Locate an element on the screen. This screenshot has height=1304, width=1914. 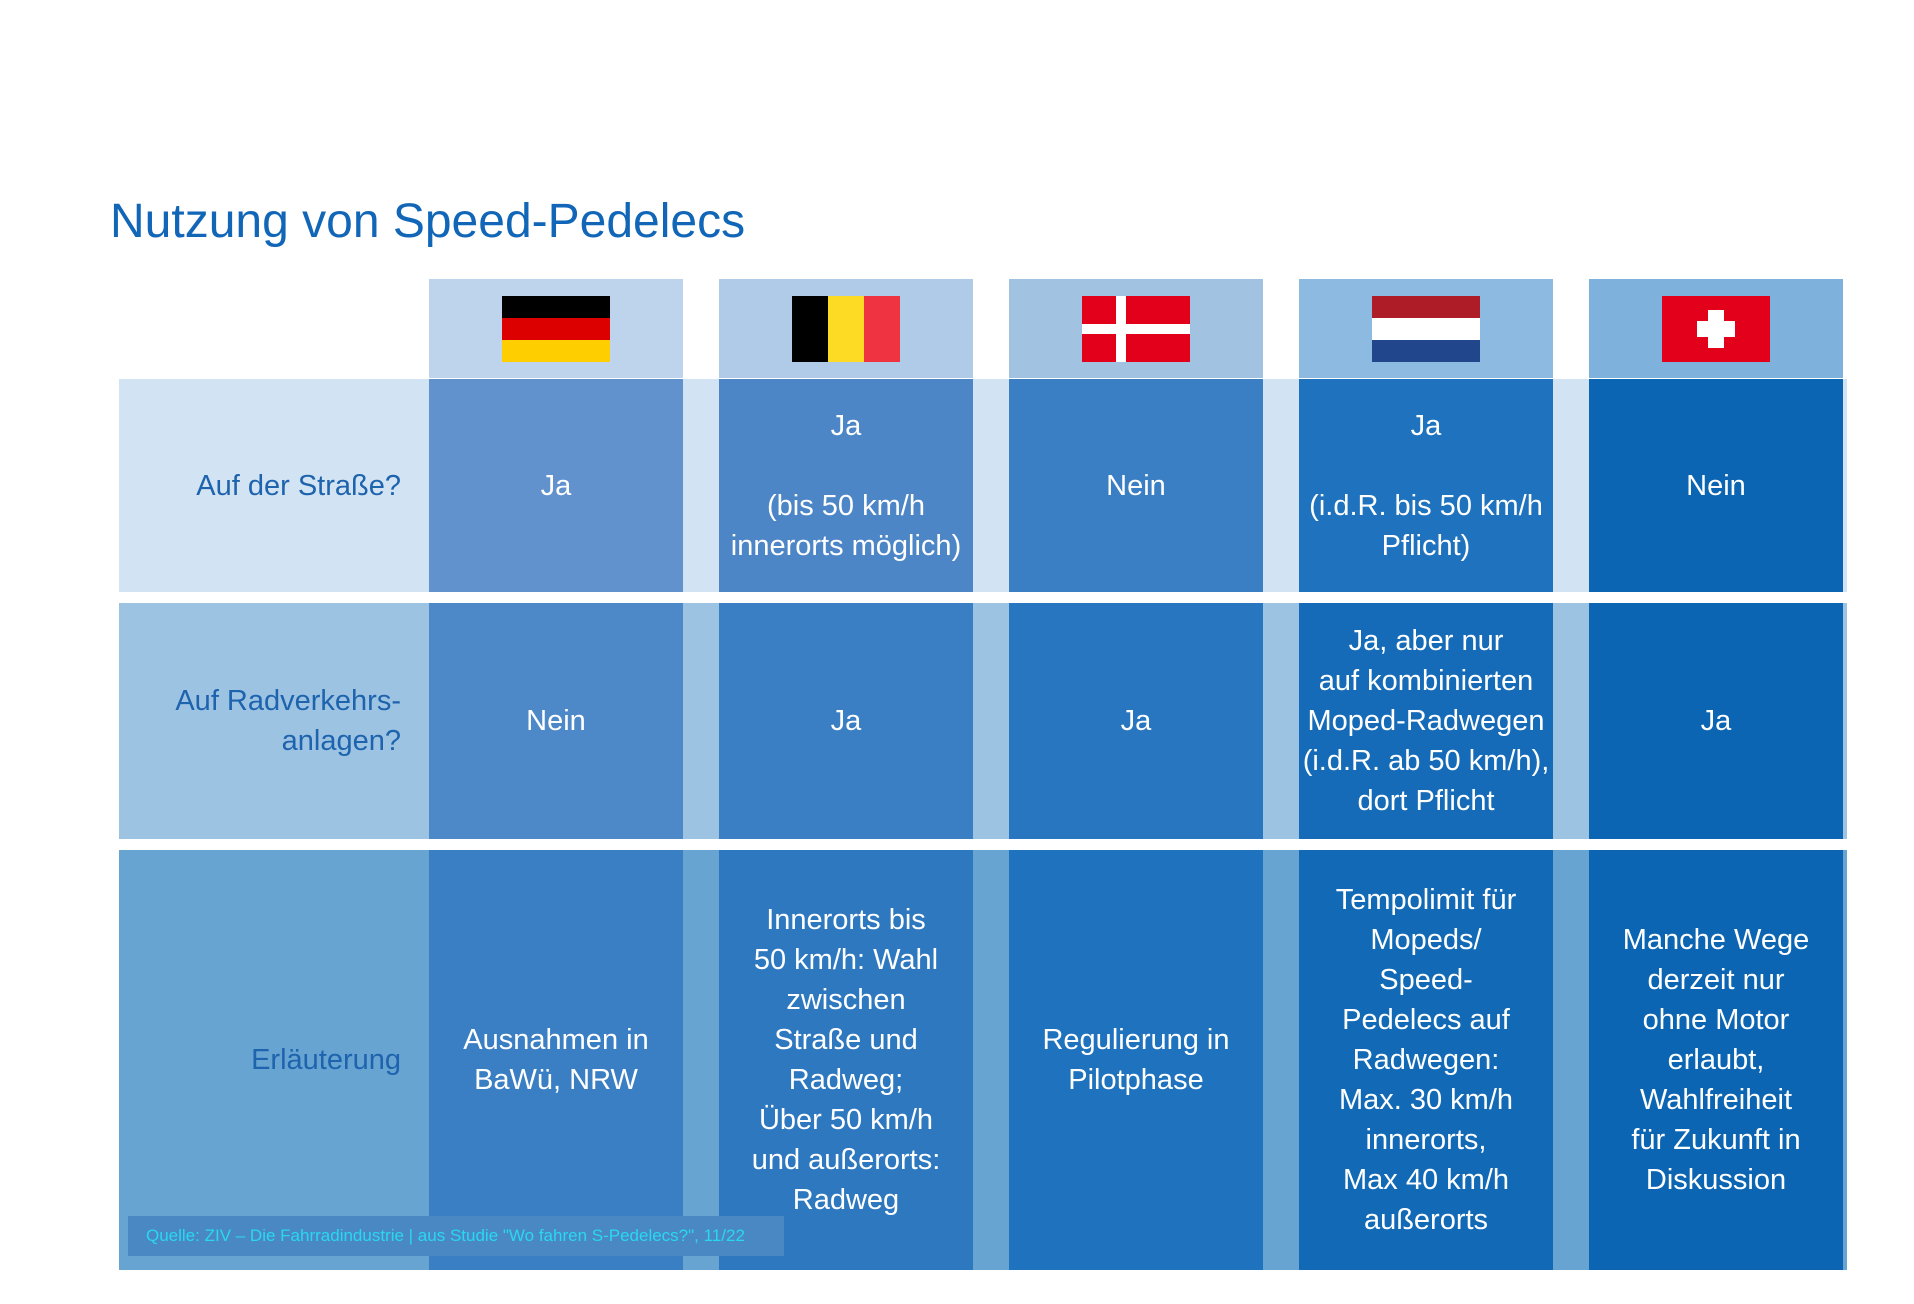
denmark-flag-icon is located at coordinates (1136, 328).